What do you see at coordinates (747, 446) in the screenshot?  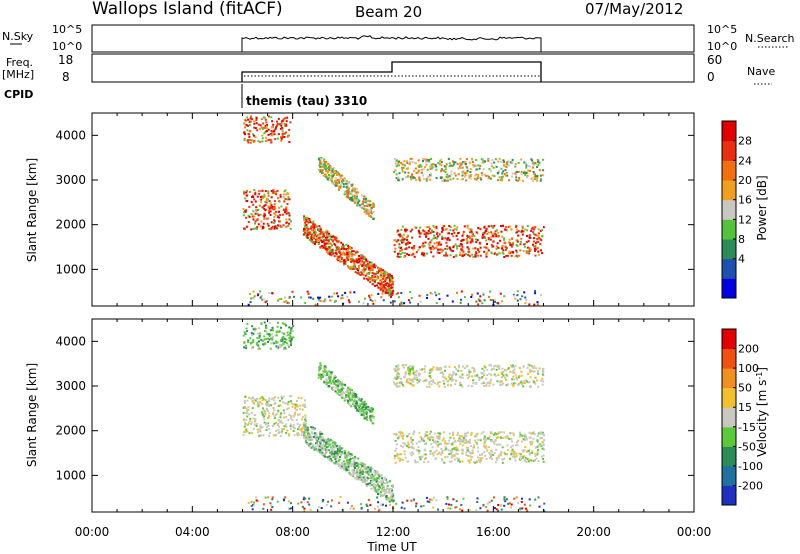 I see `colorbar-tick-label: -50` at bounding box center [747, 446].